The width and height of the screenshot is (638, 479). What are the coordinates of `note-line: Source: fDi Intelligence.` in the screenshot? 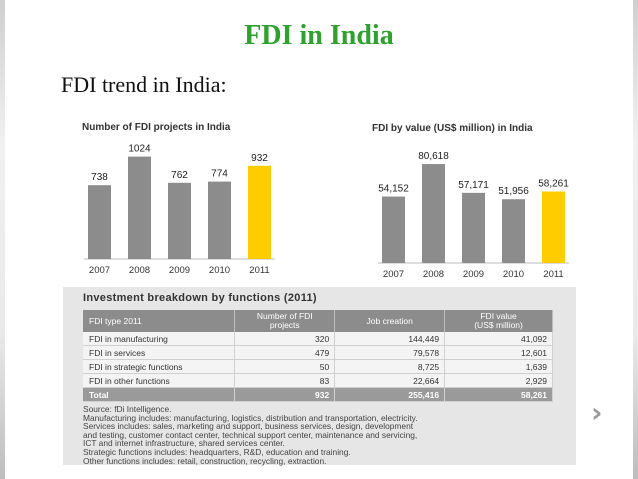 It's located at (127, 409).